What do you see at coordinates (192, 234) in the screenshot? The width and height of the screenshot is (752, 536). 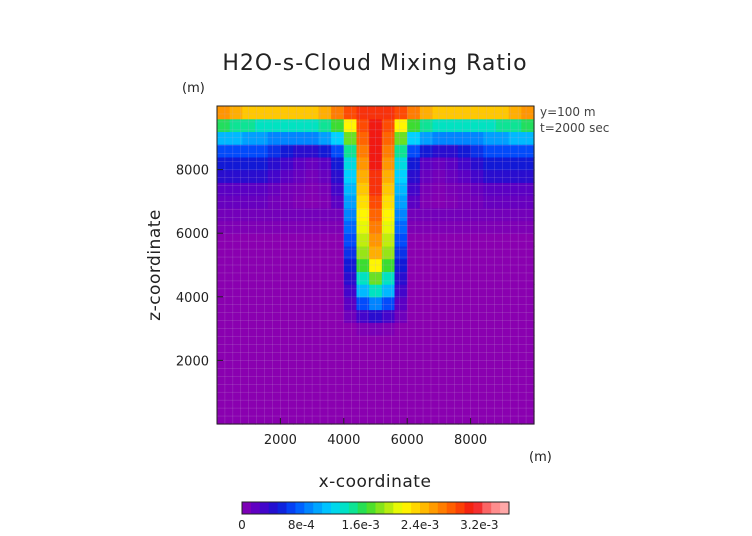 I see `y-tick-label: 6000` at bounding box center [192, 234].